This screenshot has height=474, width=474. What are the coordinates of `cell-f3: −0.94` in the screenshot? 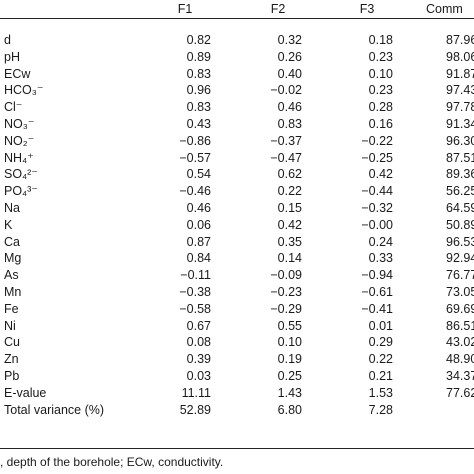 It's located at (377, 275).